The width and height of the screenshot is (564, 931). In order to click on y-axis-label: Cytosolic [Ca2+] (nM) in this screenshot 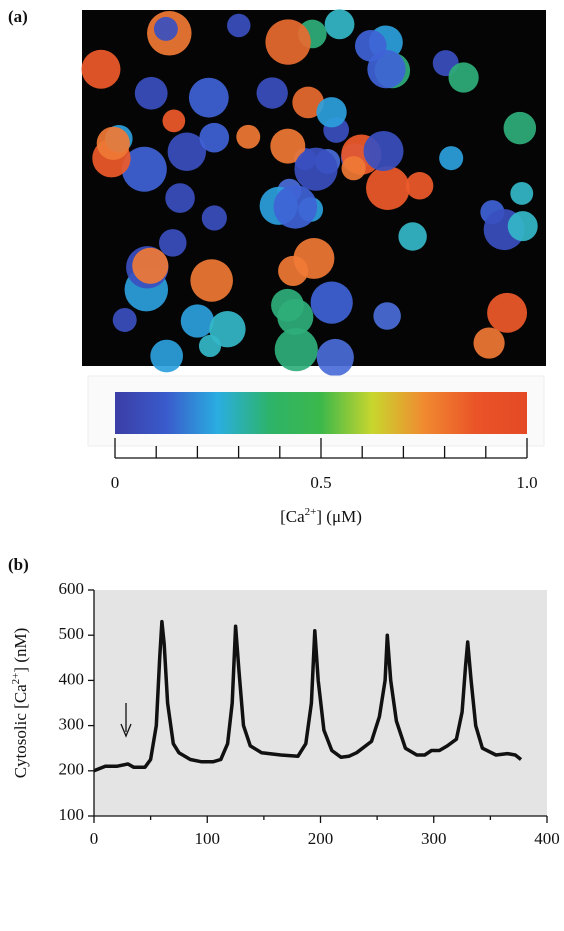, I will do `click(20, 703)`.